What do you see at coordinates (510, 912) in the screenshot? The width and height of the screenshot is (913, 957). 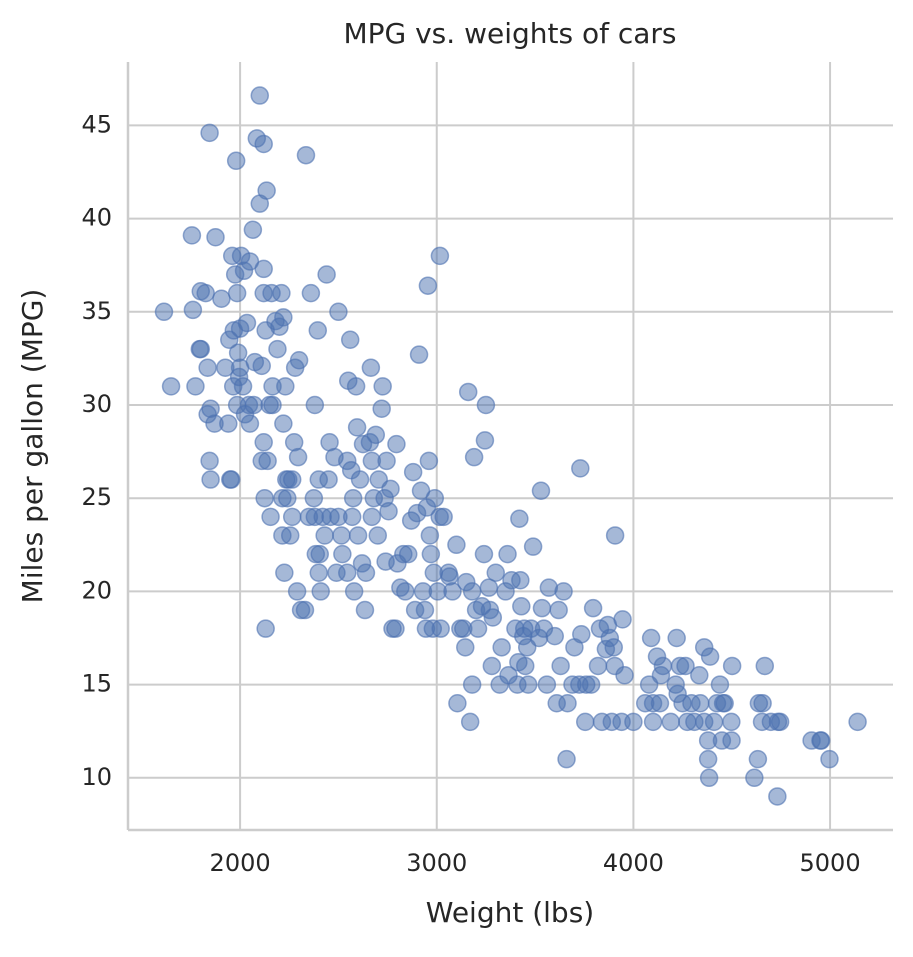 I see `x-axis-label: Weight (lbs)` at bounding box center [510, 912].